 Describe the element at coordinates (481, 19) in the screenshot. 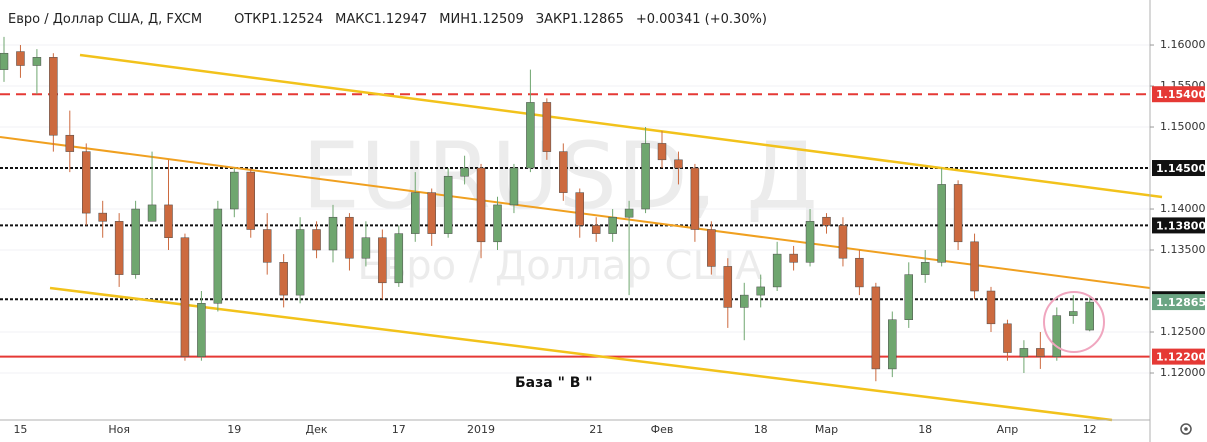

I see `stat: МИН1.12509` at that location.